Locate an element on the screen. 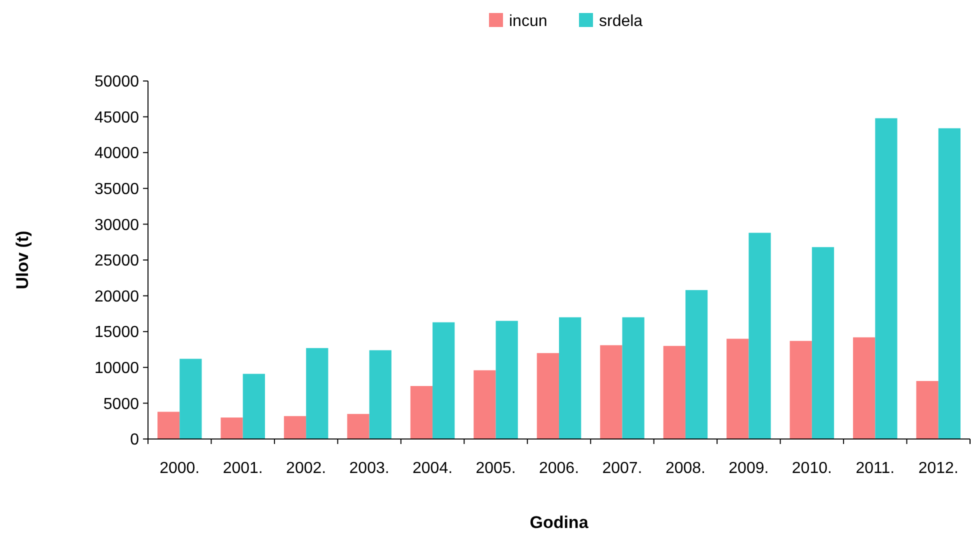 This screenshot has height=541, width=971. x-tick-label: 2007. is located at coordinates (622, 468).